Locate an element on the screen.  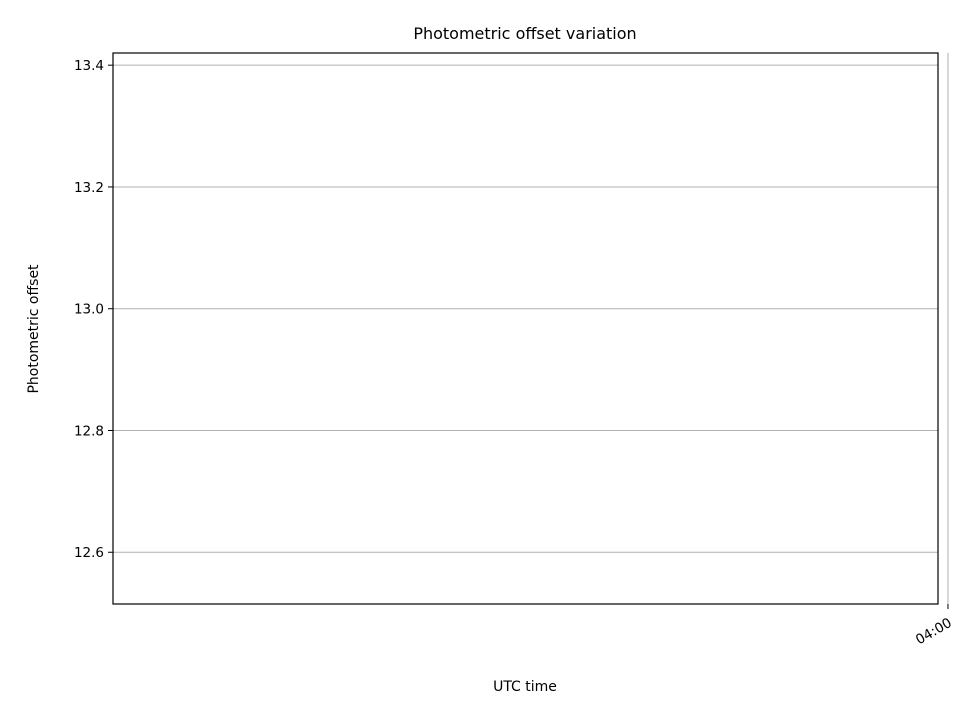
y-tick-label: 12.6 is located at coordinates (89, 553).